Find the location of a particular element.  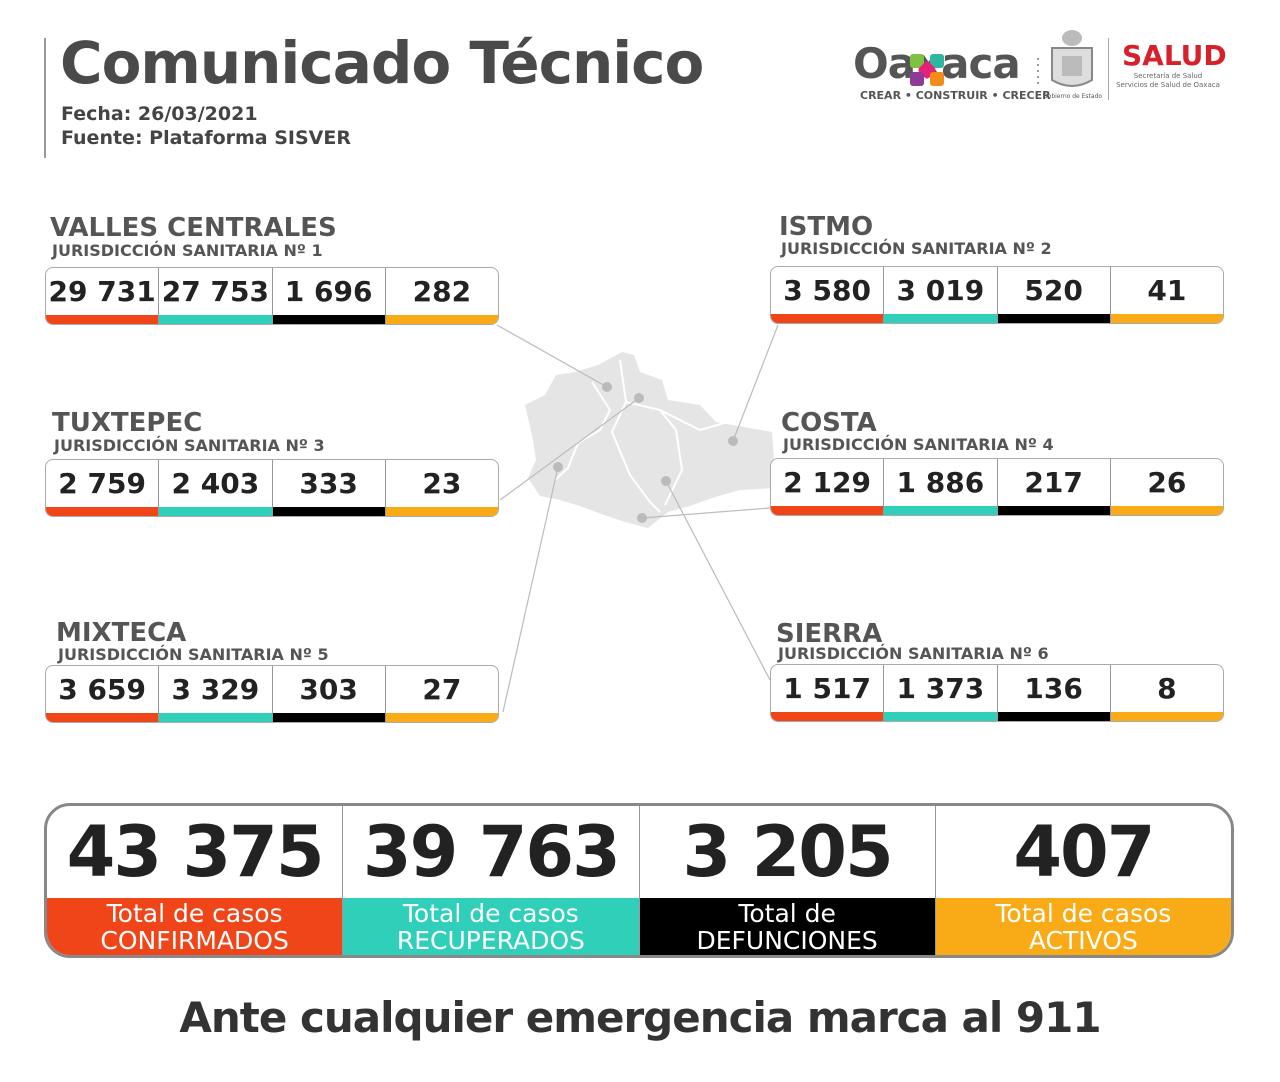

total-label-line2: CONFIRMADOS is located at coordinates (194, 940).